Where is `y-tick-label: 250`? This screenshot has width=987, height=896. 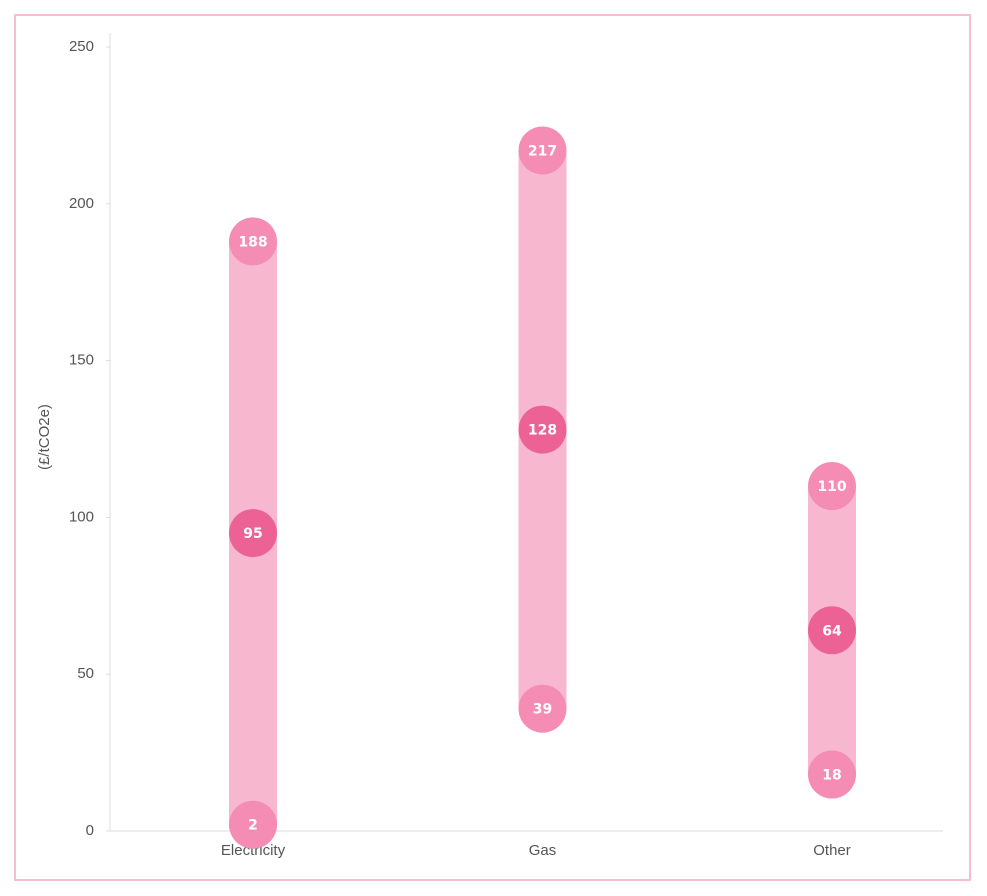
y-tick-label: 250 is located at coordinates (81, 46).